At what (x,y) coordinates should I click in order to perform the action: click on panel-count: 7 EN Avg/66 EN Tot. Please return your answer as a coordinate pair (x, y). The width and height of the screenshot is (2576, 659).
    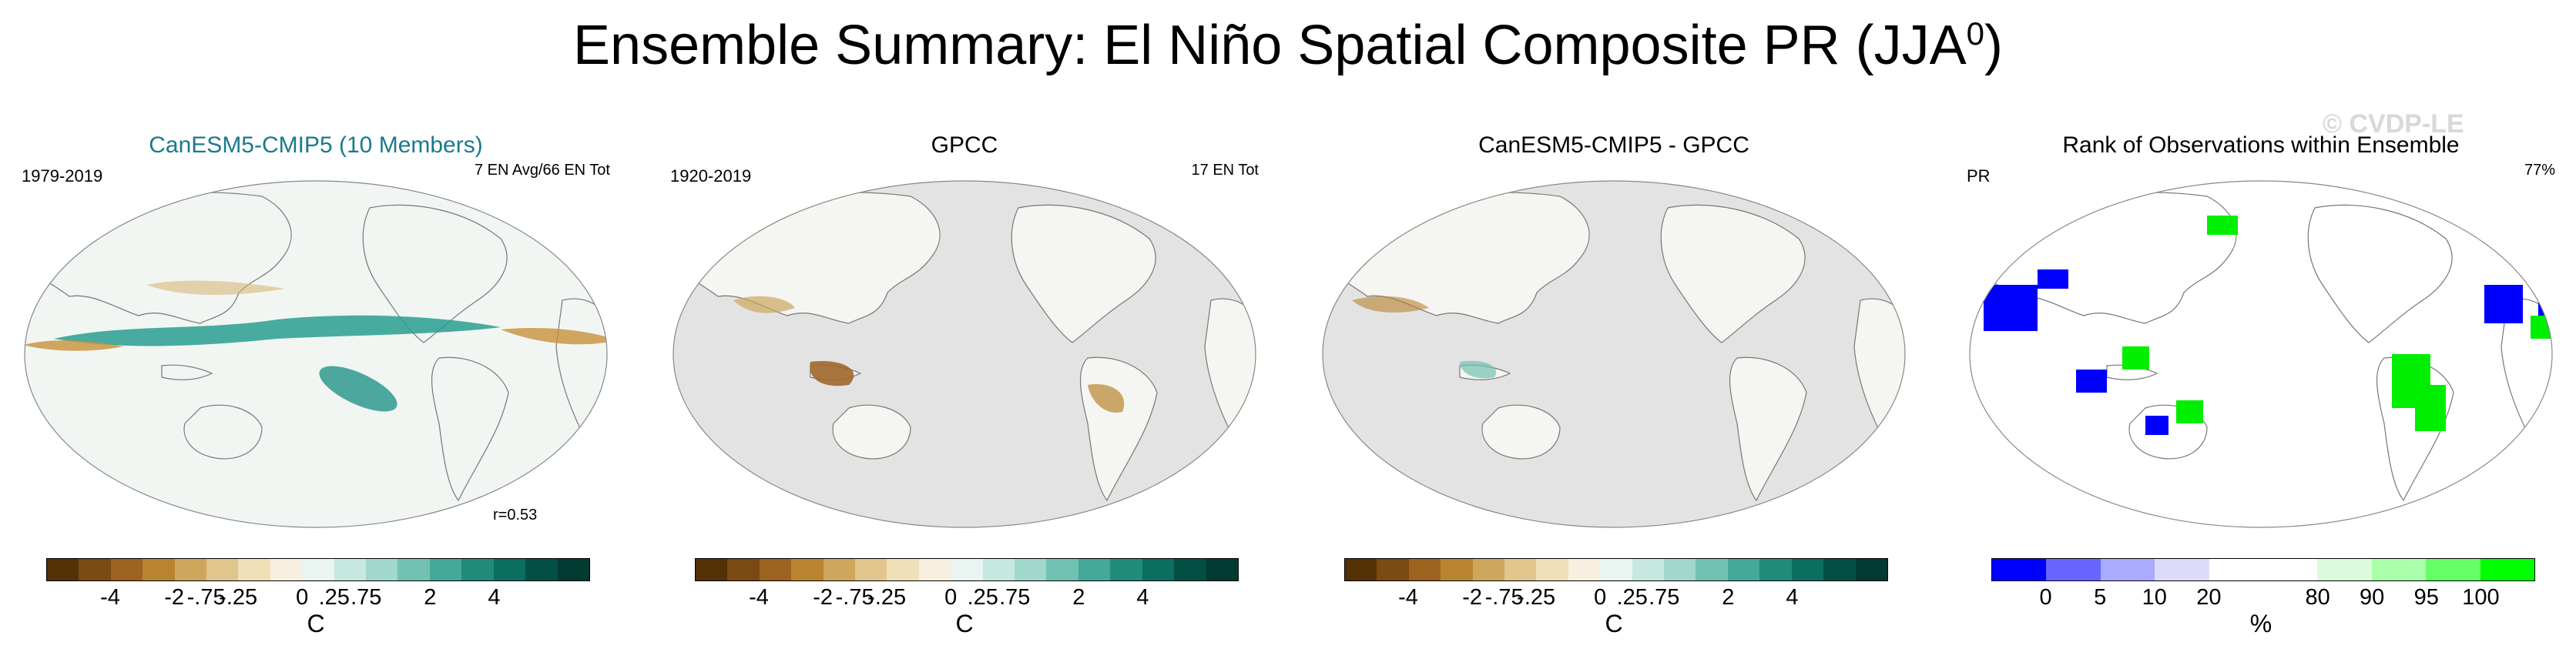
    Looking at the image, I should click on (542, 170).